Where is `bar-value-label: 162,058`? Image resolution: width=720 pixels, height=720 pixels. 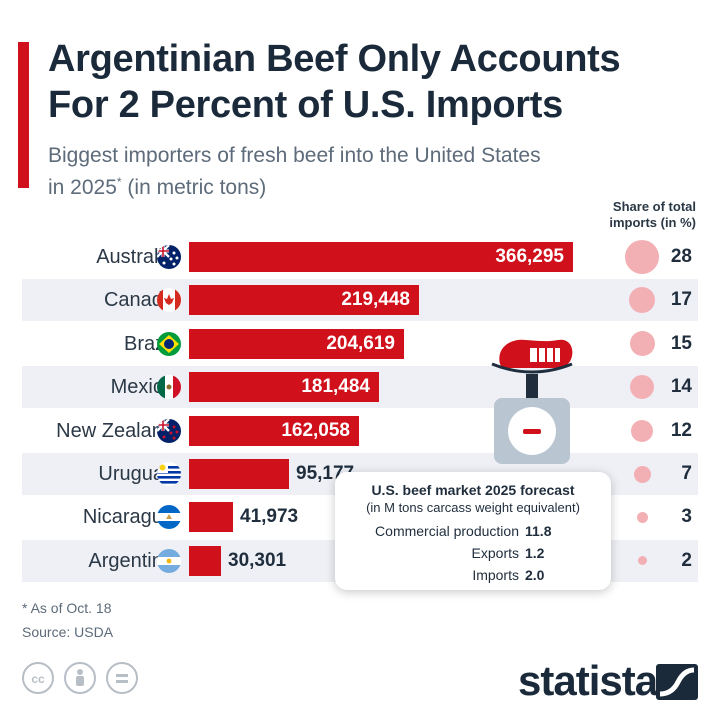
bar-value-label: 162,058 is located at coordinates (315, 430).